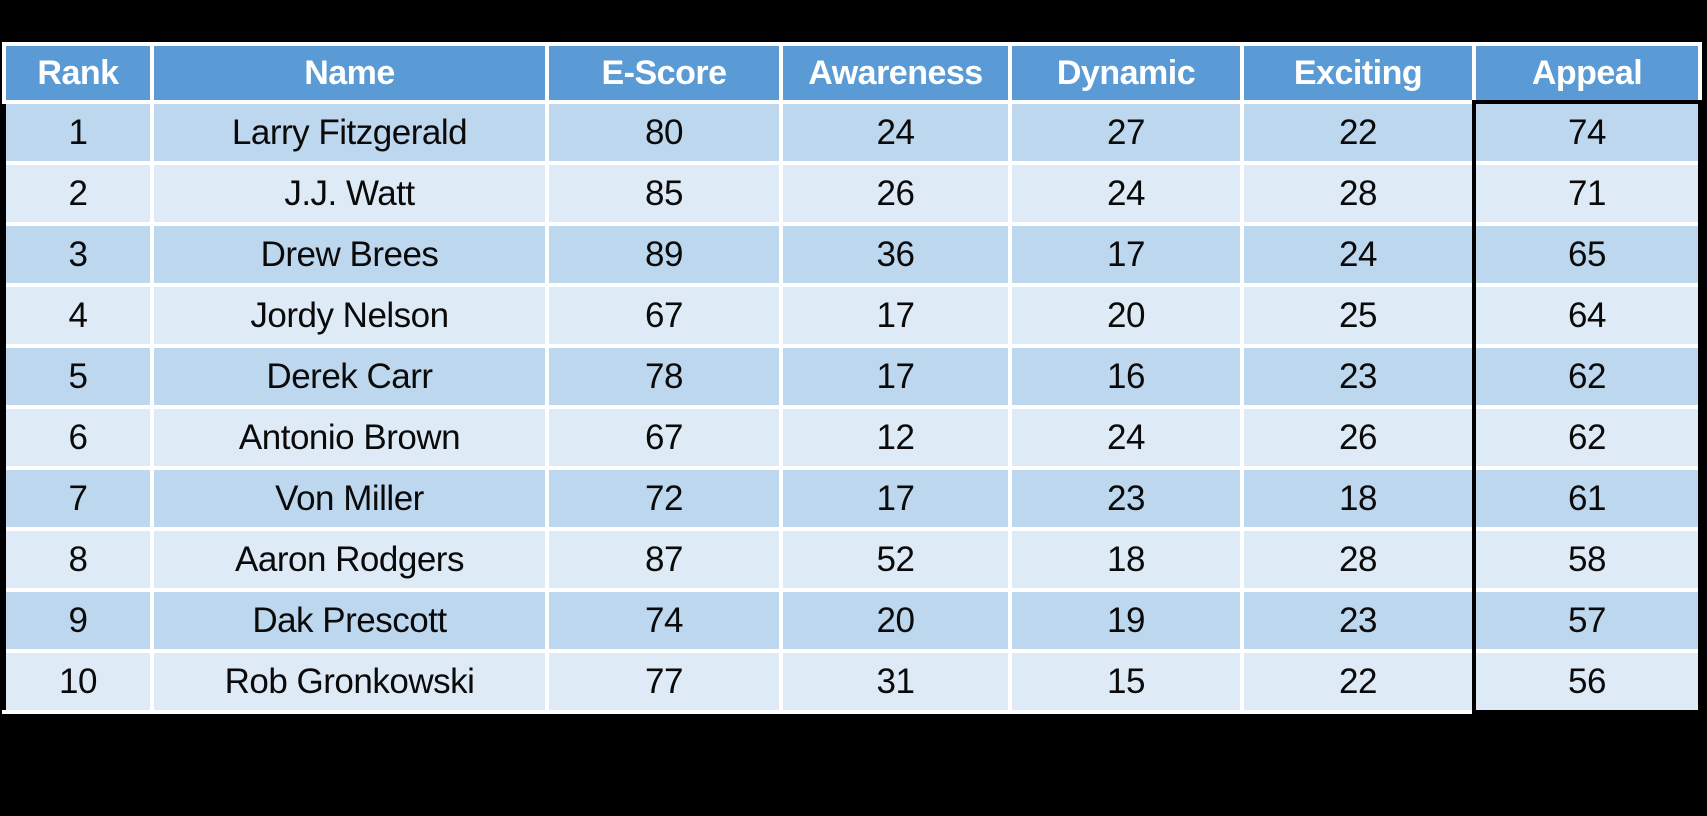 The image size is (1707, 816). What do you see at coordinates (349, 132) in the screenshot?
I see `cell-name: Larry Fitzgerald` at bounding box center [349, 132].